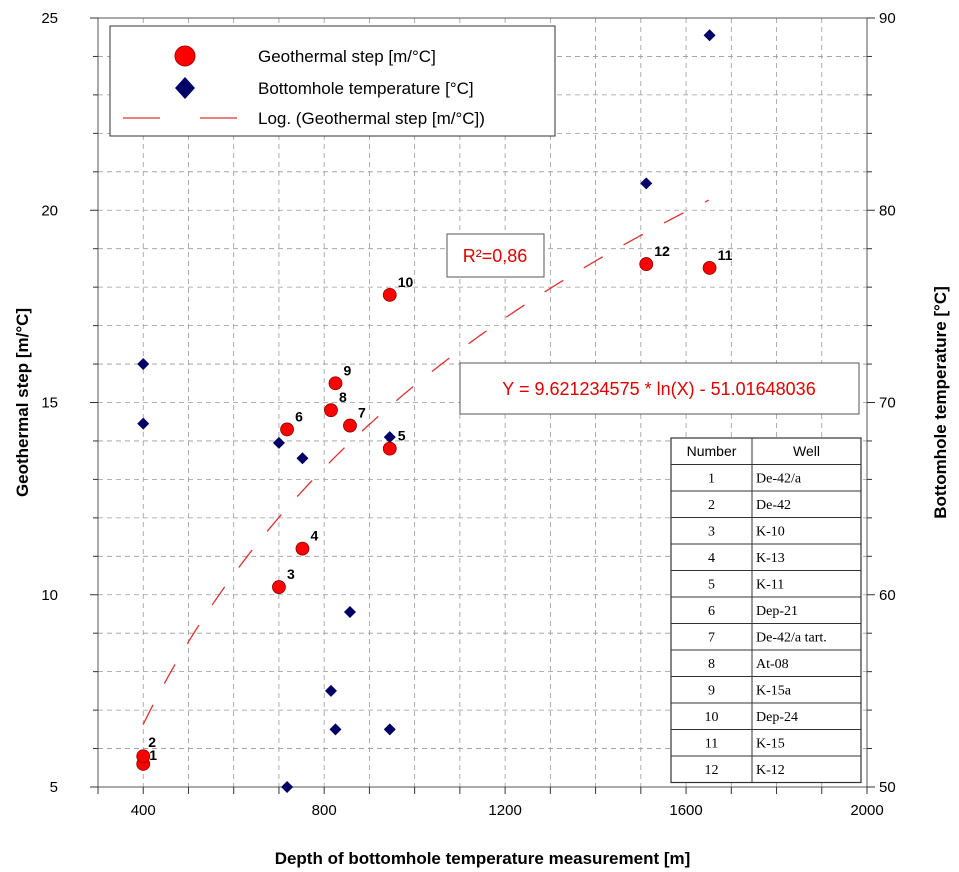 Image resolution: width=959 pixels, height=872 pixels. What do you see at coordinates (299, 416) in the screenshot?
I see `point-number-label: 6` at bounding box center [299, 416].